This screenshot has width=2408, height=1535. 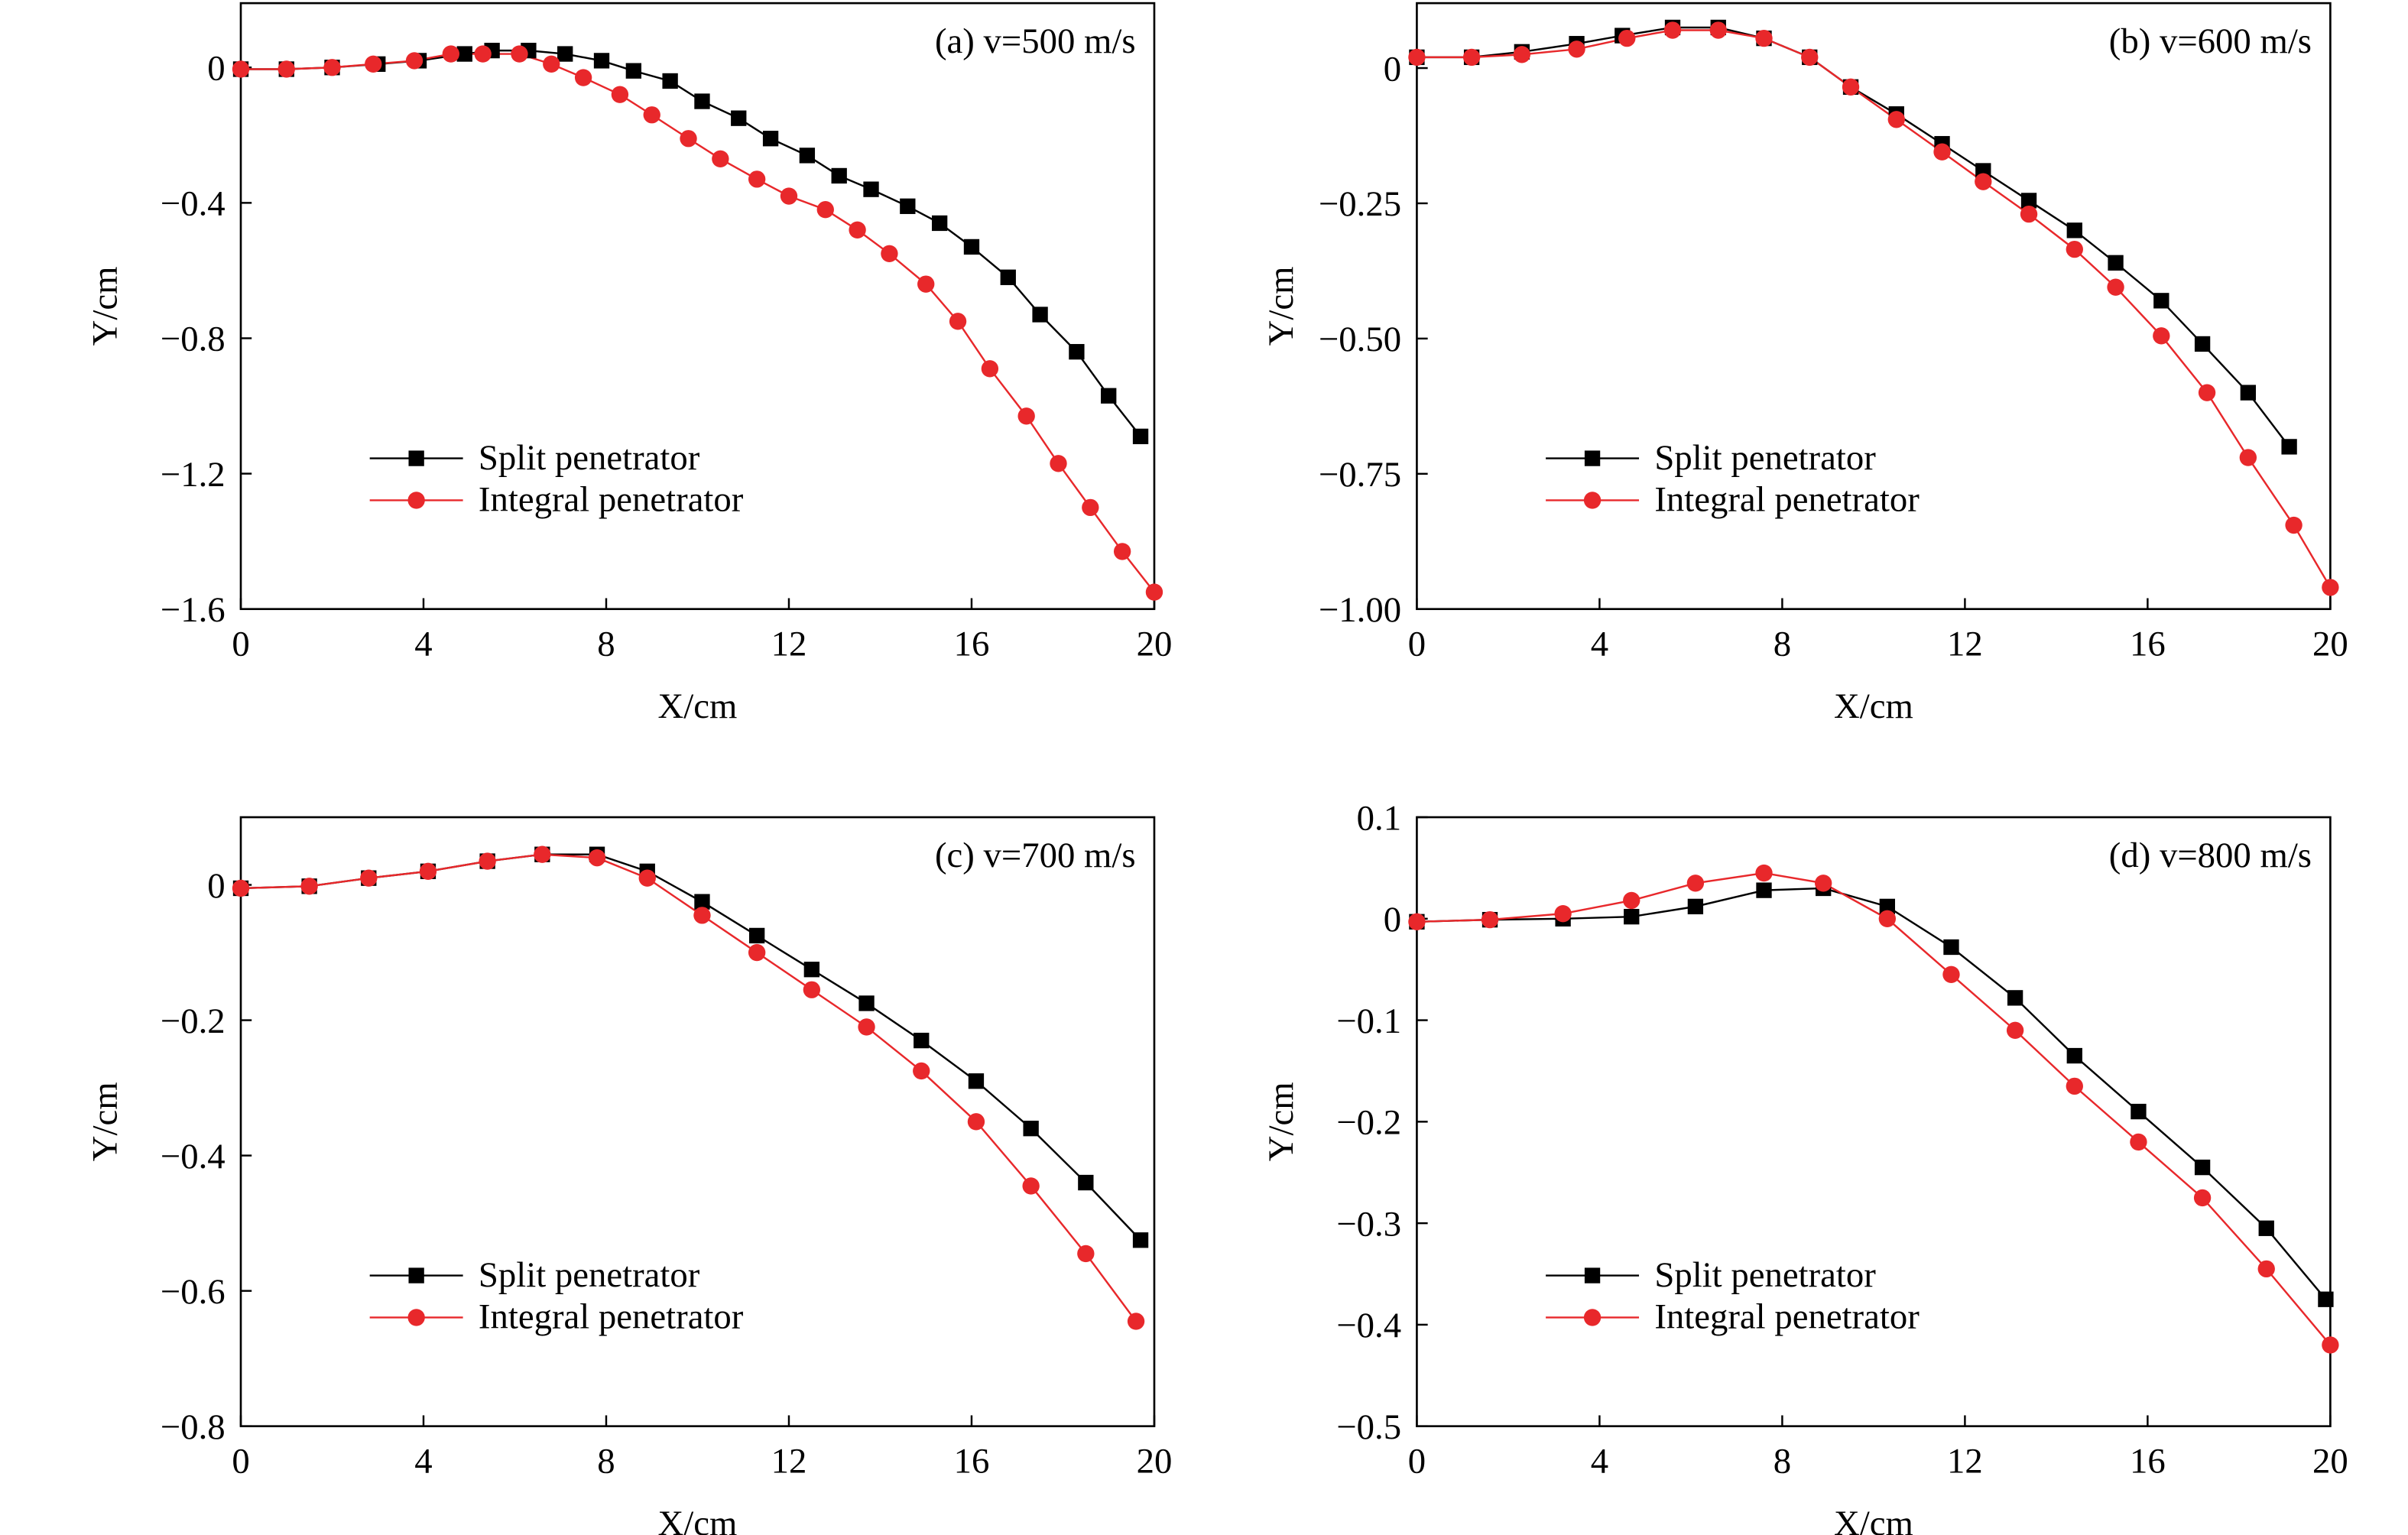 I want to click on subplot-title: (d) v=800 m/s, so click(x=2210, y=856).